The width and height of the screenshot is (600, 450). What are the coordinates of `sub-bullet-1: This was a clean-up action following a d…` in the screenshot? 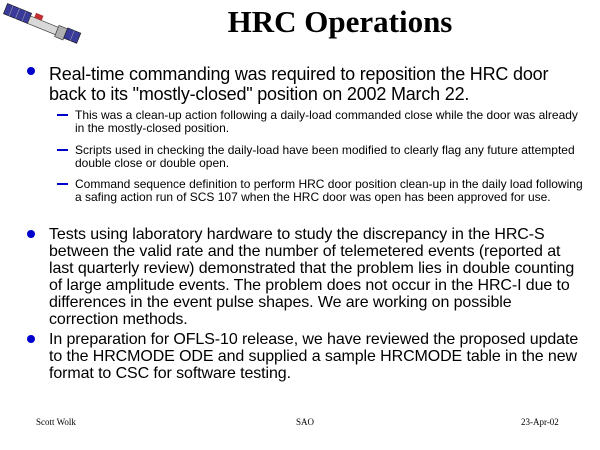 It's located at (326, 121).